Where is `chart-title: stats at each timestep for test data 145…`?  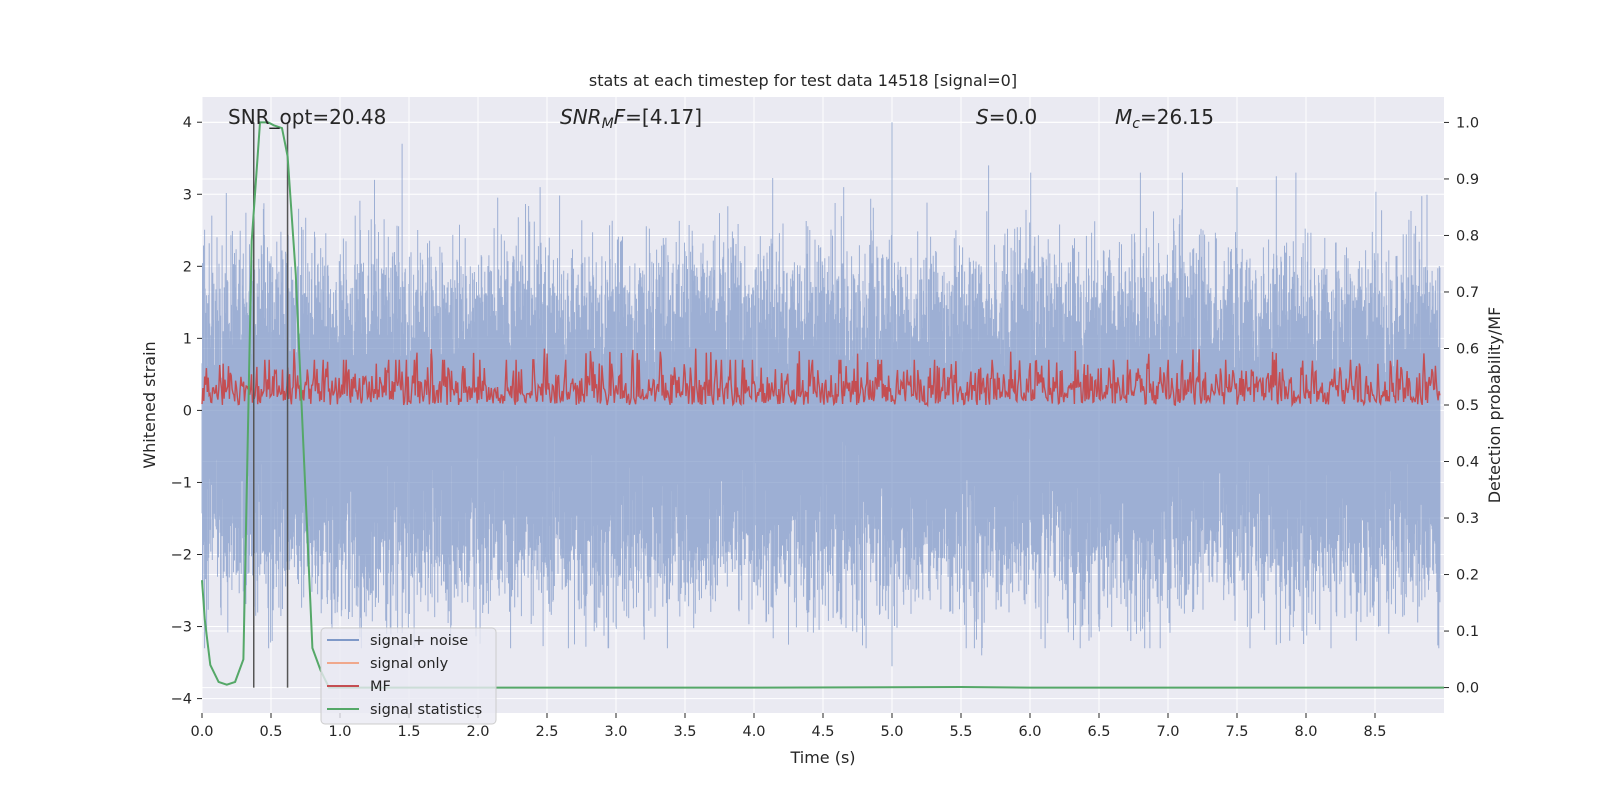
chart-title: stats at each timestep for test data 145… is located at coordinates (803, 80).